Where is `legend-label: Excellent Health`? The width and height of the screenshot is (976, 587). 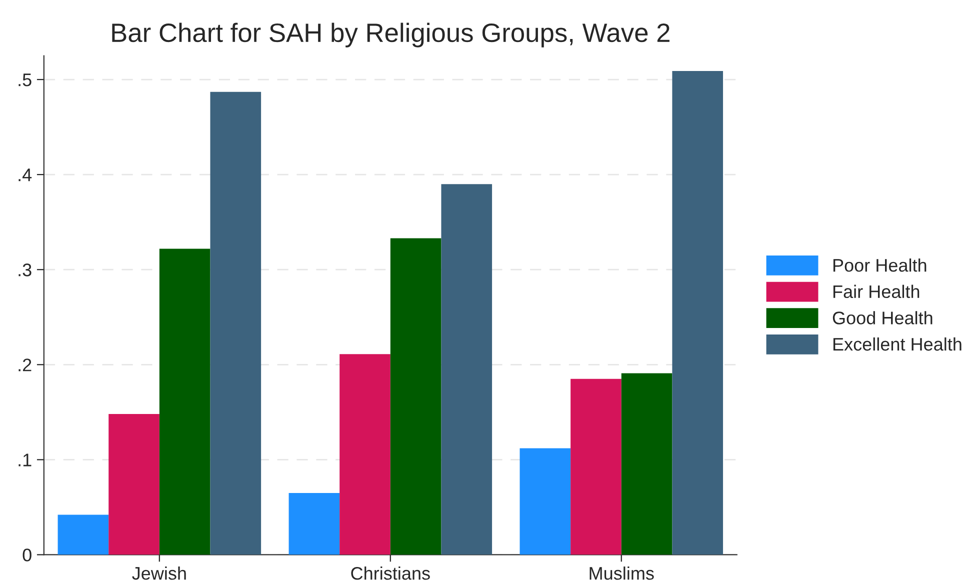
legend-label: Excellent Health is located at coordinates (897, 344).